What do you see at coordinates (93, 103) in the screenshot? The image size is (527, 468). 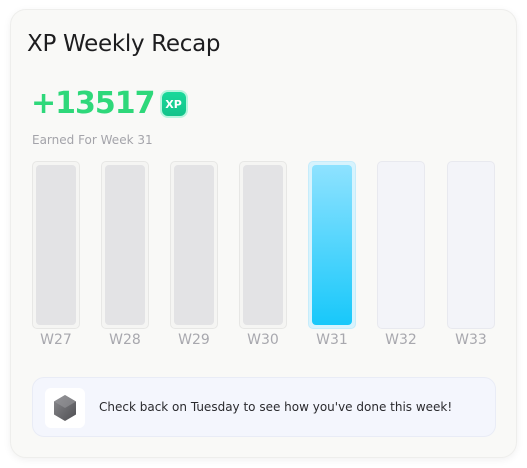 I see `xp-total-value: +13517` at bounding box center [93, 103].